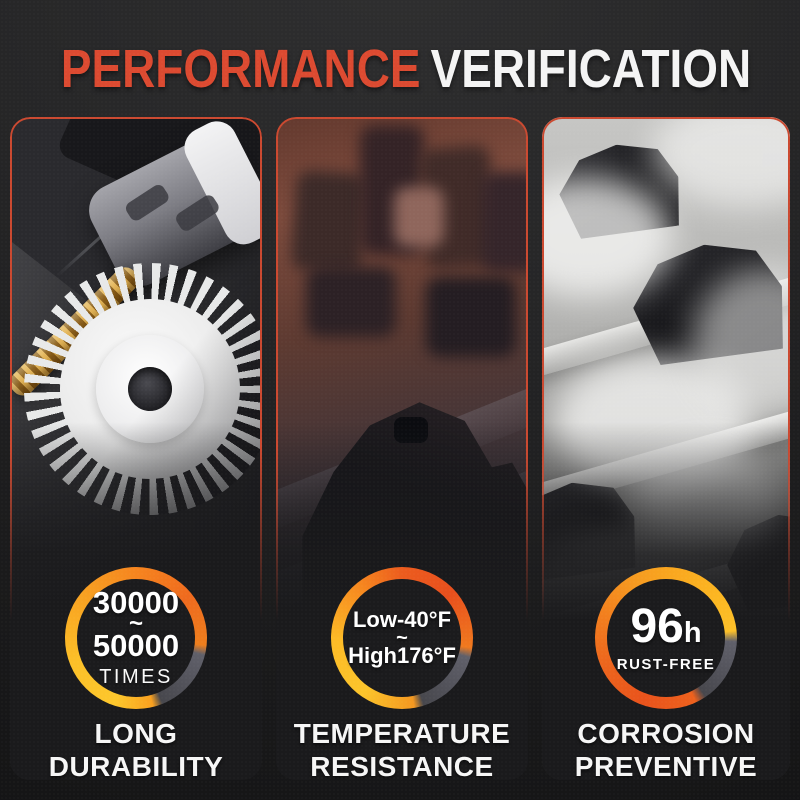 The height and width of the screenshot is (800, 800). What do you see at coordinates (692, 633) in the screenshot?
I see `rust-free-hours-unit: h` at bounding box center [692, 633].